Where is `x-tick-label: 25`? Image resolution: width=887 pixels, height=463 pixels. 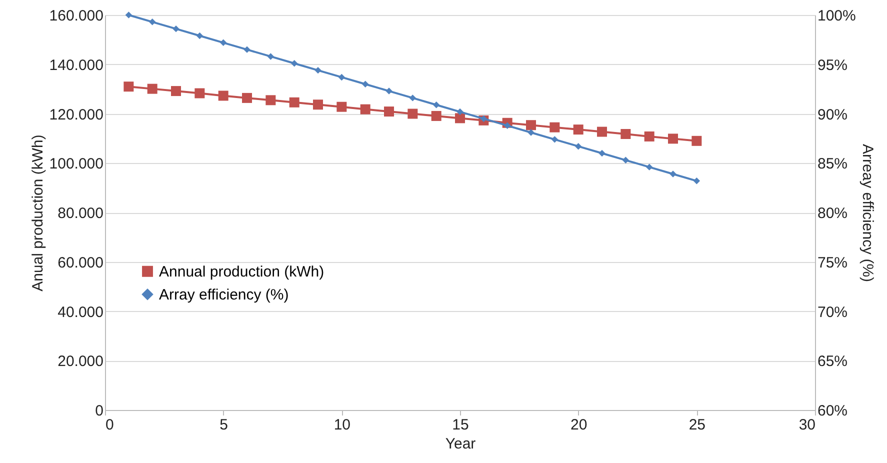 x-tick-label: 25 is located at coordinates (697, 425).